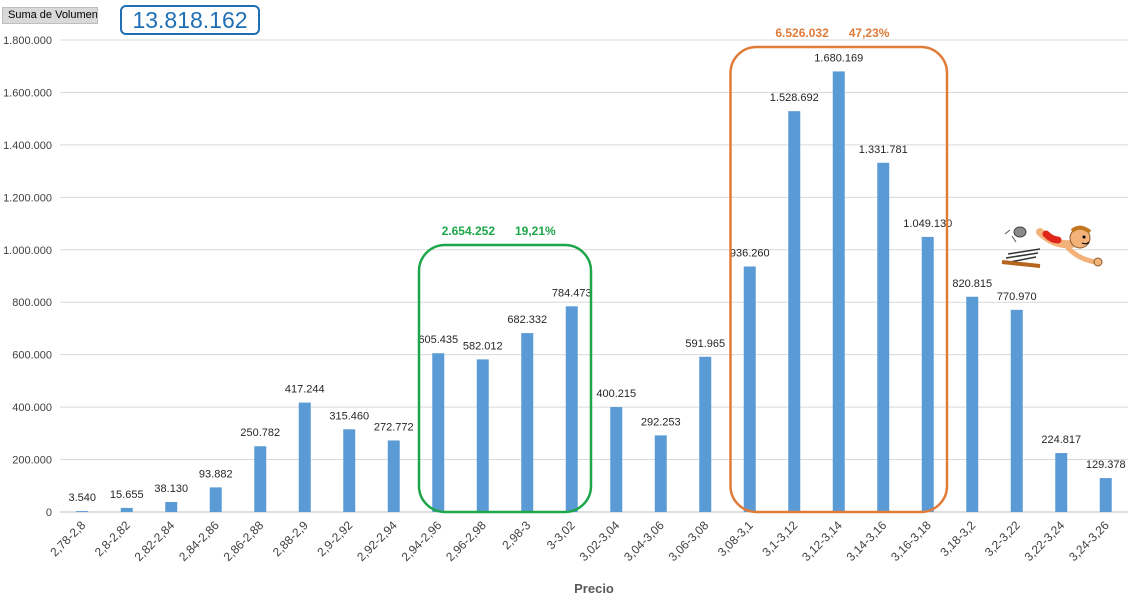 This screenshot has width=1138, height=604. I want to click on value-label: 582.012, so click(483, 346).